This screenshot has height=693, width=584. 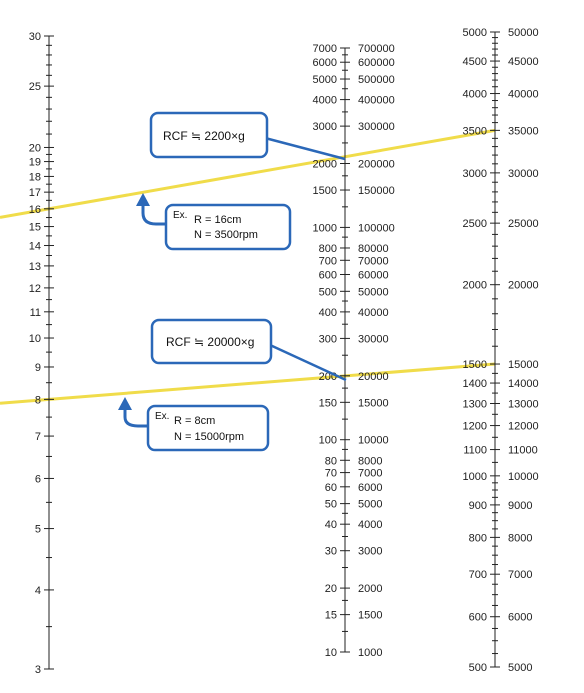 What do you see at coordinates (475, 33) in the screenshot?
I see `rpm-tick-label-left: 5000` at bounding box center [475, 33].